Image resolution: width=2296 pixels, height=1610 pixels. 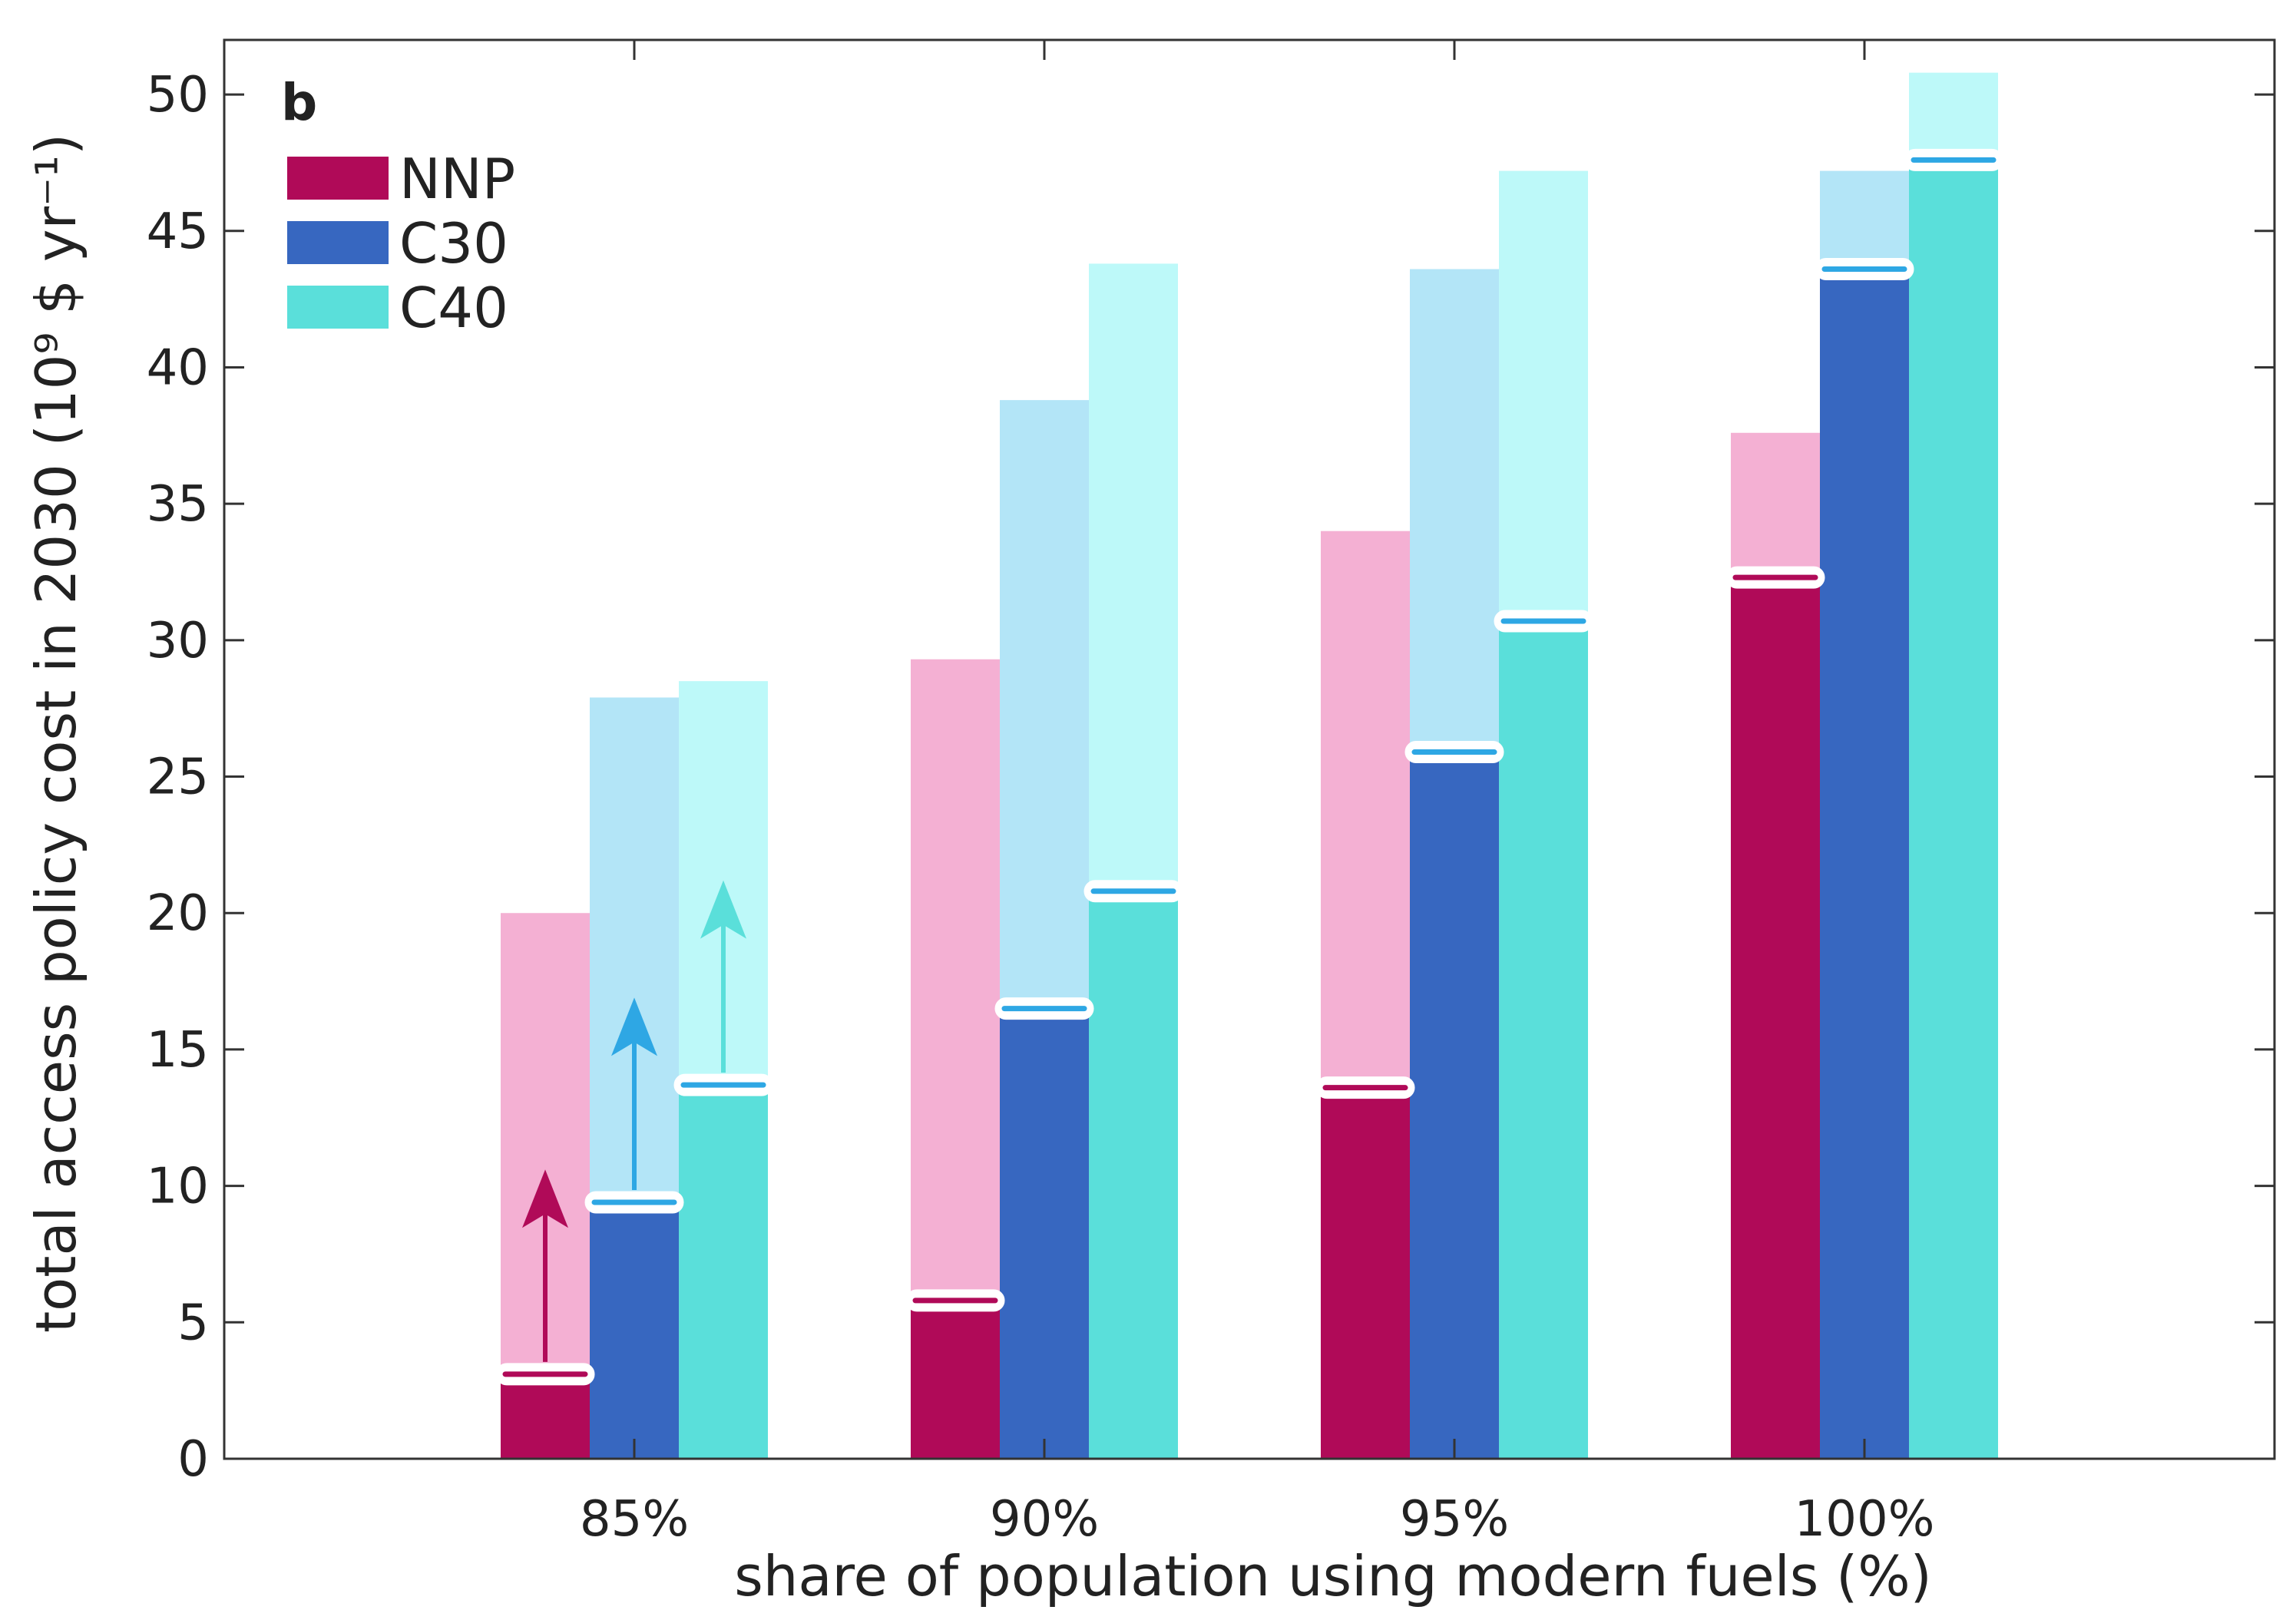 What do you see at coordinates (178, 231) in the screenshot?
I see `y-tick-label: 45` at bounding box center [178, 231].